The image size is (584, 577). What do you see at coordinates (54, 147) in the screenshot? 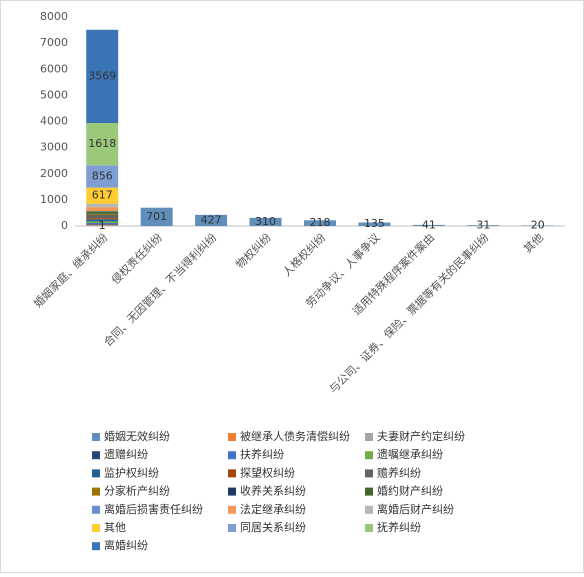
I see `y-tick-label: 3000` at bounding box center [54, 147].